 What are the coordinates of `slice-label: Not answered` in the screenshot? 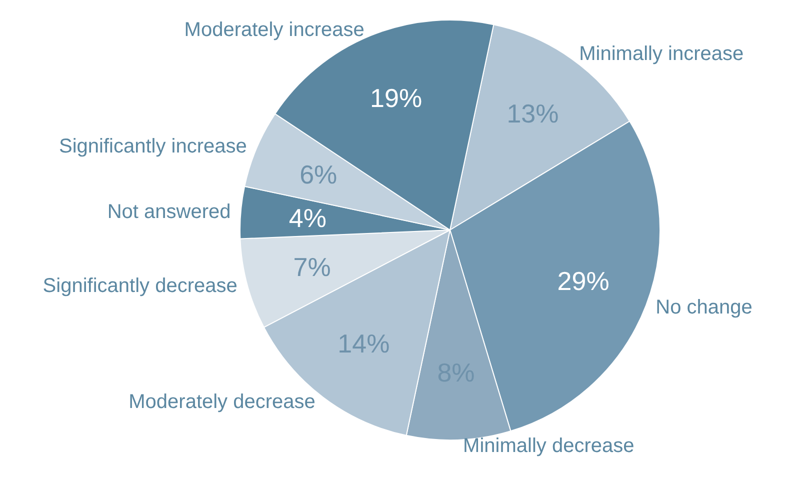 It's located at (169, 211).